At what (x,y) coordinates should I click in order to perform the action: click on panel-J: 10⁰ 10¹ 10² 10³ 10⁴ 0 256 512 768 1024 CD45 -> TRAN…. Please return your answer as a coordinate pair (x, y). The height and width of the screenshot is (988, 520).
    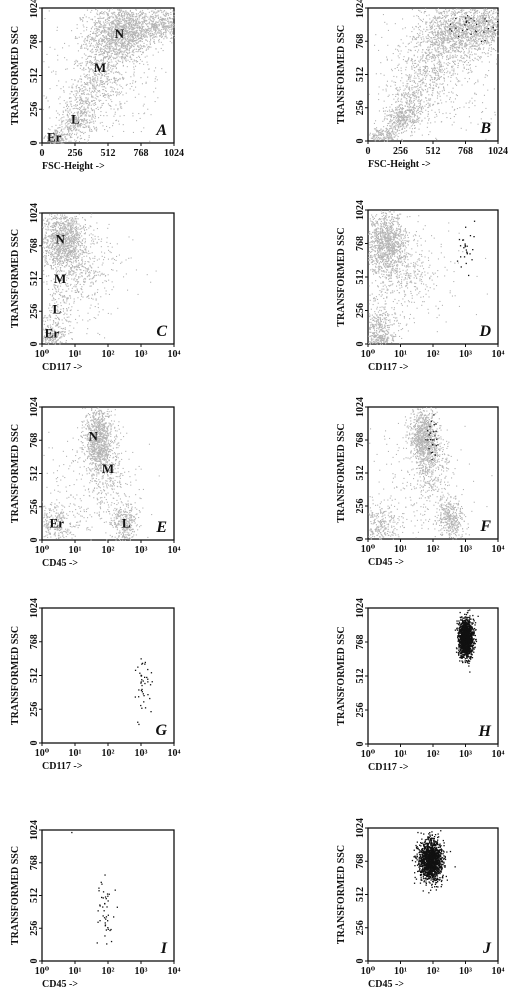
    Looking at the image, I should click on (420, 903).